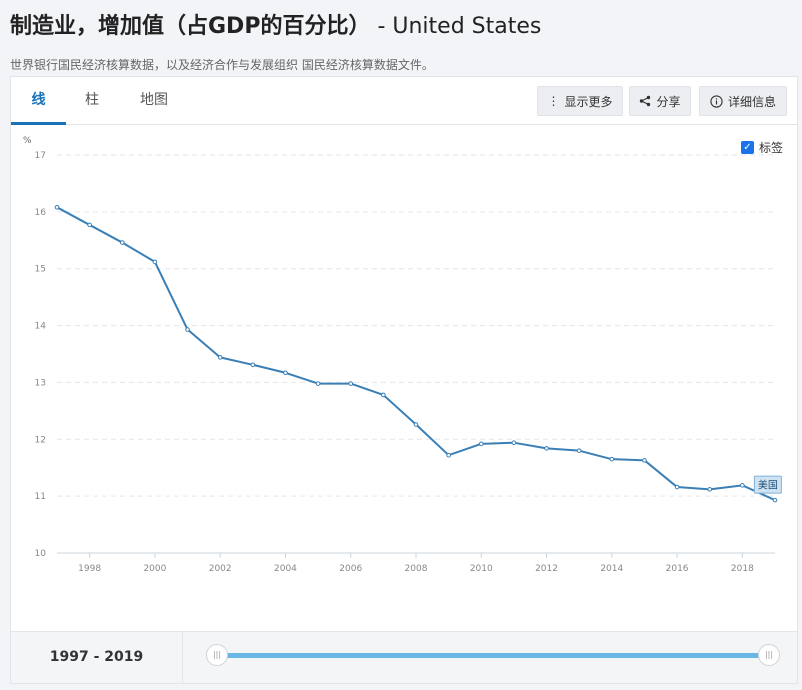 The image size is (802, 690). I want to click on details-button: 详细信息, so click(743, 101).